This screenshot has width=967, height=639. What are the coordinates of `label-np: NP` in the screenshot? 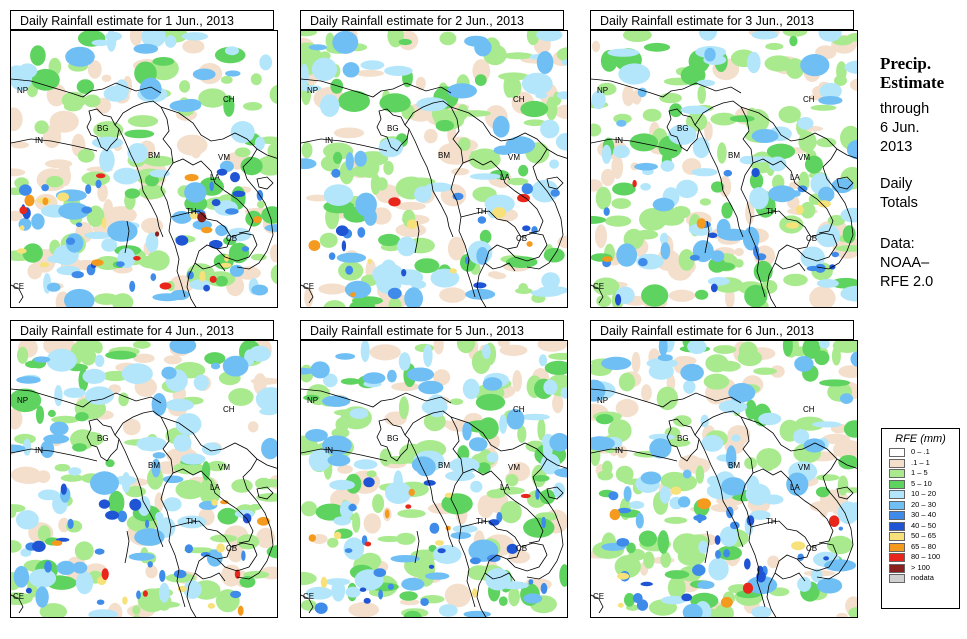 It's located at (602, 400).